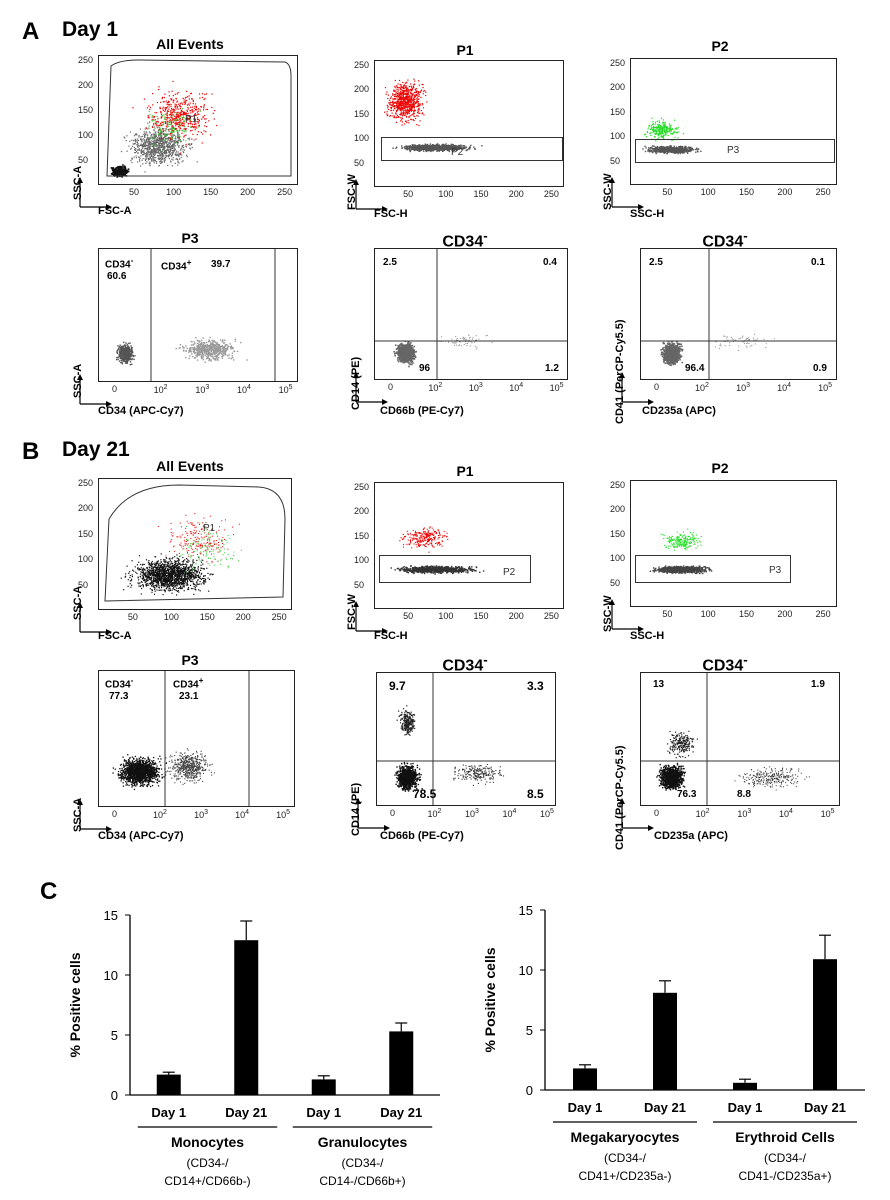 The height and width of the screenshot is (1200, 890). Describe the element at coordinates (687, 794) in the screenshot. I see `b-cd235a-ll: 76.3` at that location.